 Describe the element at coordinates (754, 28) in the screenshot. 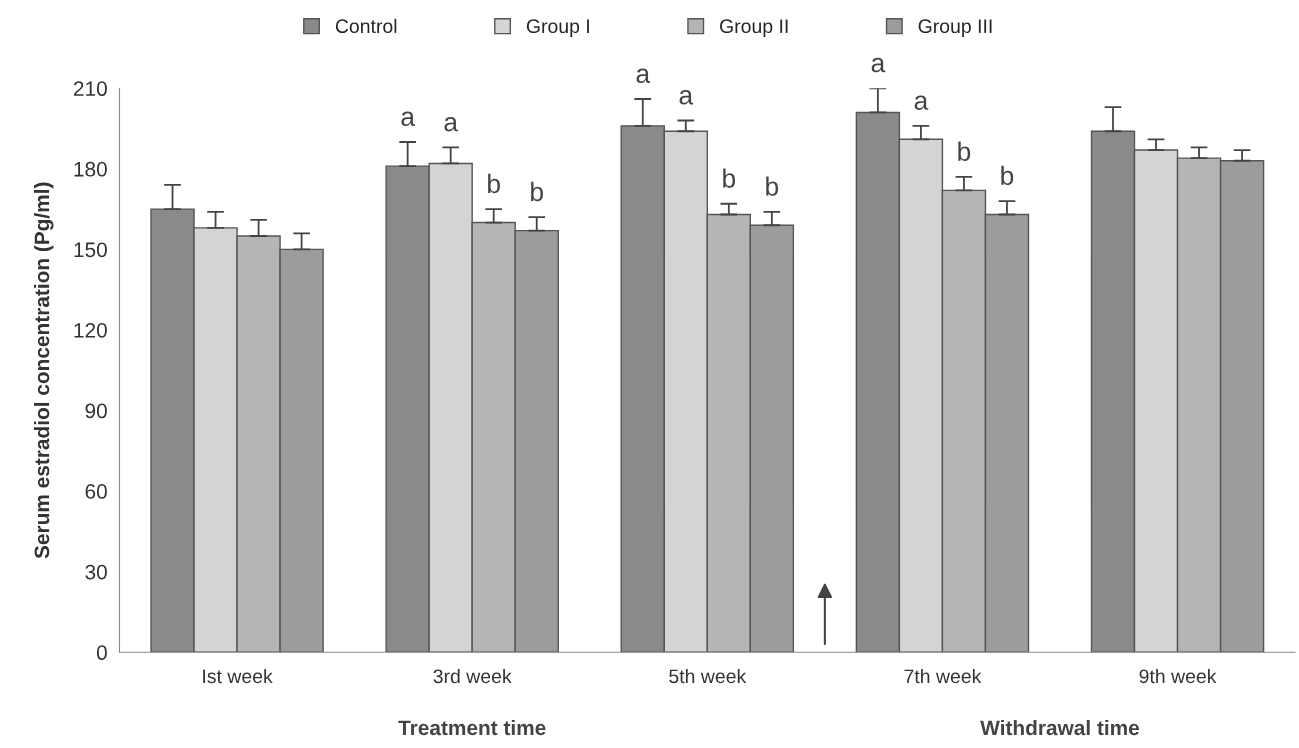

I see `legend-label: Group II` at that location.